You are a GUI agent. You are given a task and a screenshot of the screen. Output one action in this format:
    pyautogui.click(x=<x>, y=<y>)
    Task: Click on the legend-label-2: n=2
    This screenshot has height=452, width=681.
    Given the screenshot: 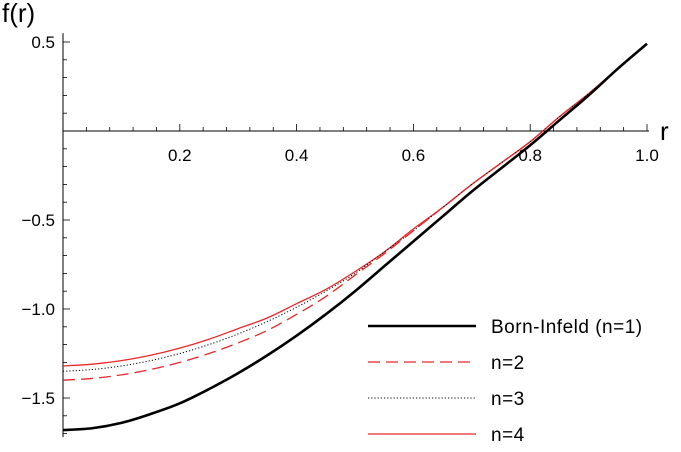 What is the action you would take?
    pyautogui.click(x=508, y=363)
    